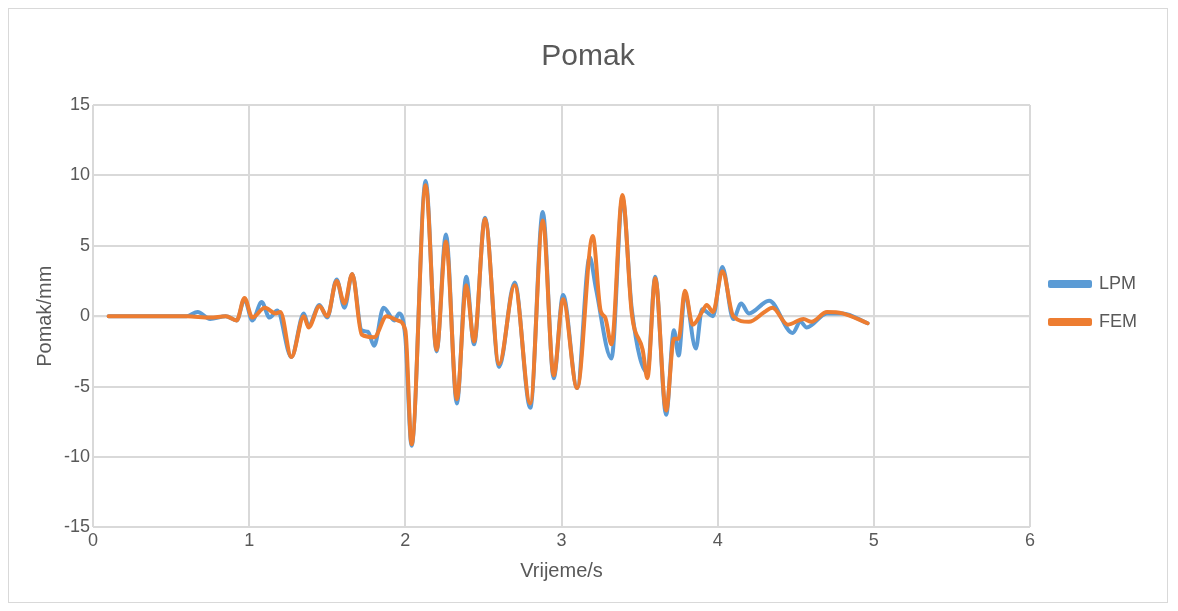 This screenshot has height=611, width=1178. I want to click on chart-title: Pomak, so click(588, 55).